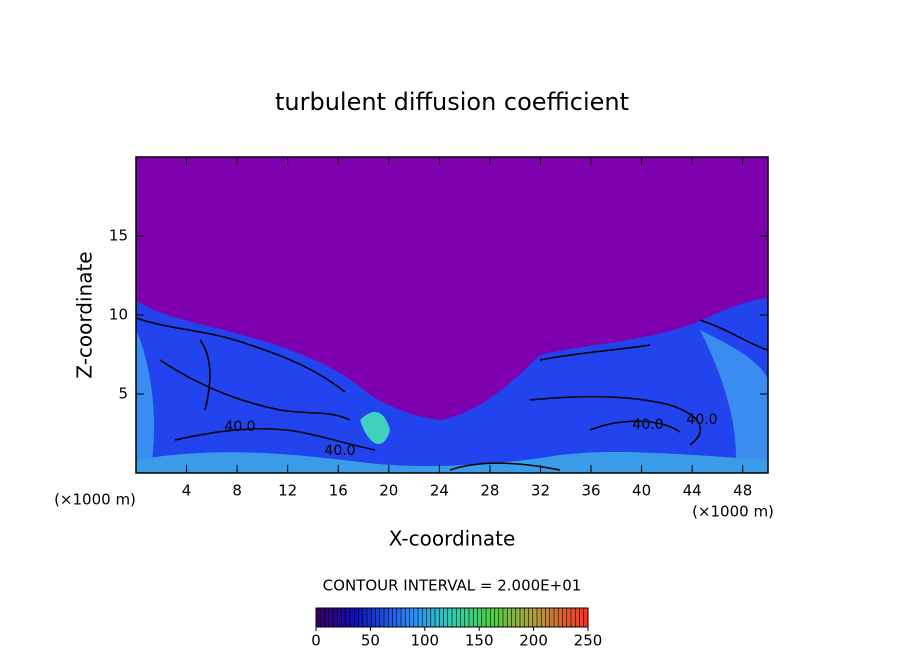 Image resolution: width=904 pixels, height=654 pixels. I want to click on x-tick-label: 24, so click(439, 491).